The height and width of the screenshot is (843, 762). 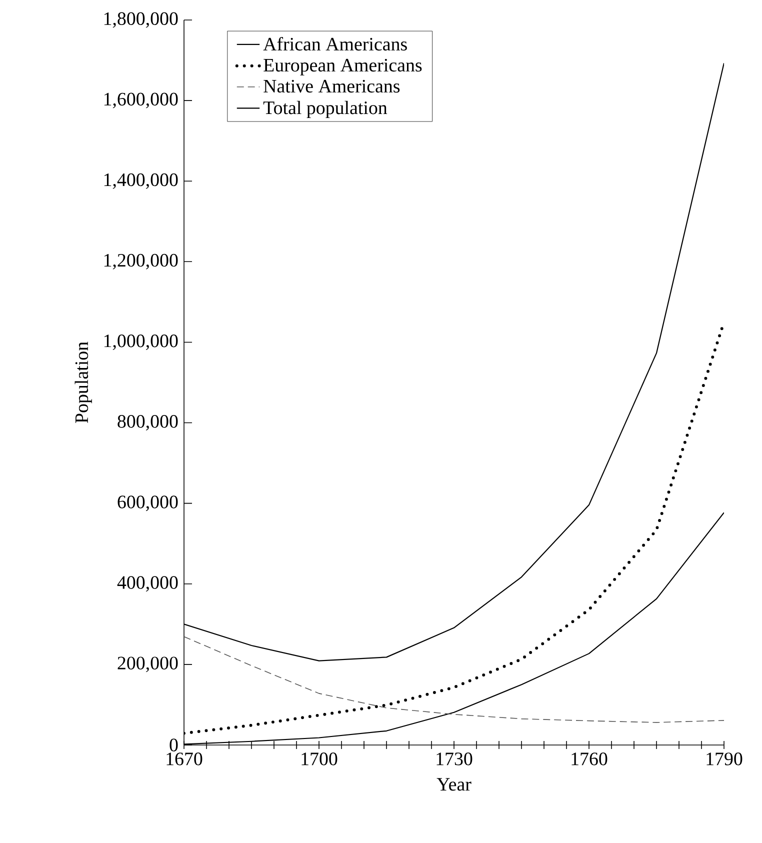 What do you see at coordinates (147, 584) in the screenshot?
I see `y-tick-label: 400,000` at bounding box center [147, 584].